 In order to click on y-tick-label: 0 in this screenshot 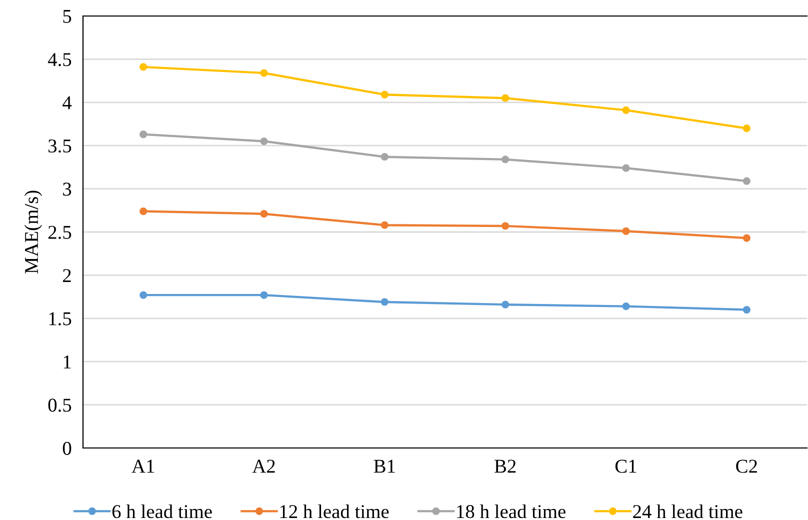, I will do `click(67, 448)`.